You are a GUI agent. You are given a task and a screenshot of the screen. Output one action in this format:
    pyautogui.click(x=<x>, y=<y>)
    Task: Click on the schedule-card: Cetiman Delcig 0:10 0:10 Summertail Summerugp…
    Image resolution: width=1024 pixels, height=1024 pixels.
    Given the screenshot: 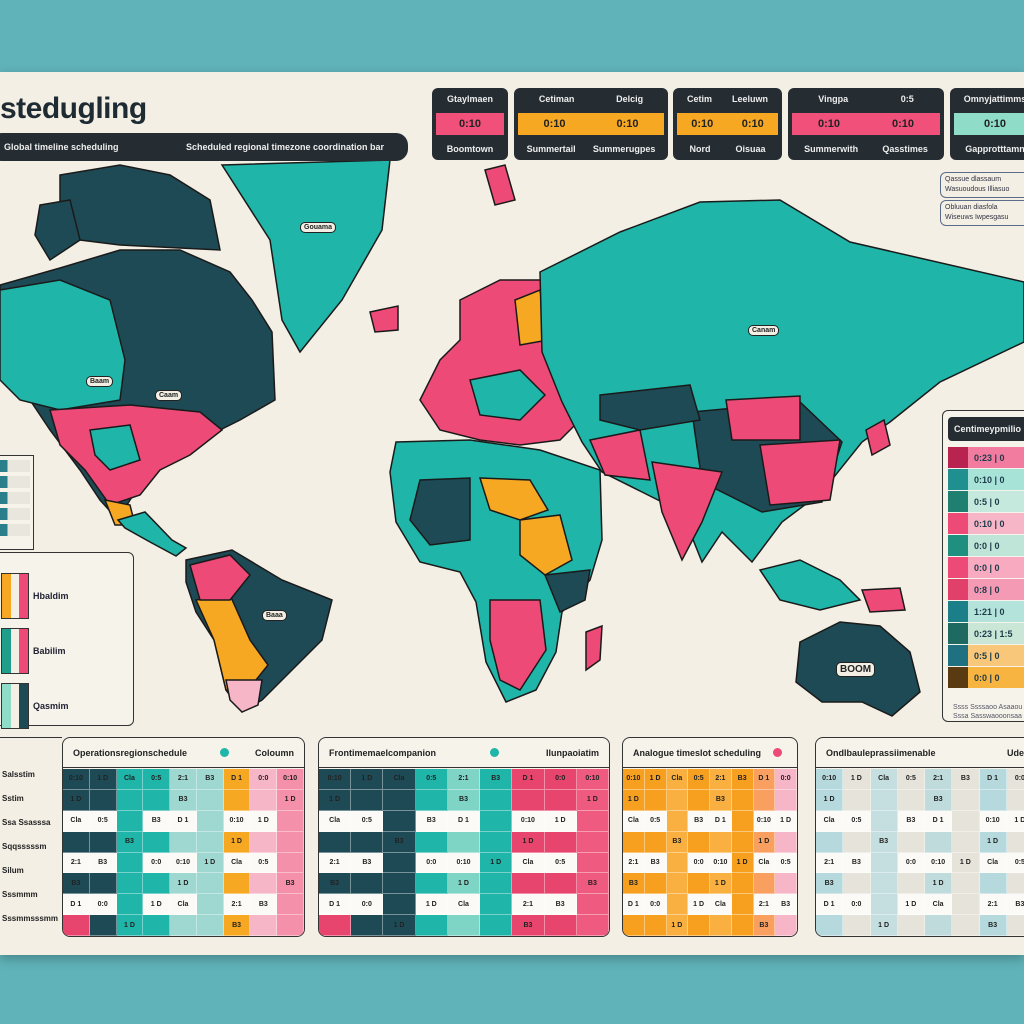 What is the action you would take?
    pyautogui.click(x=591, y=124)
    